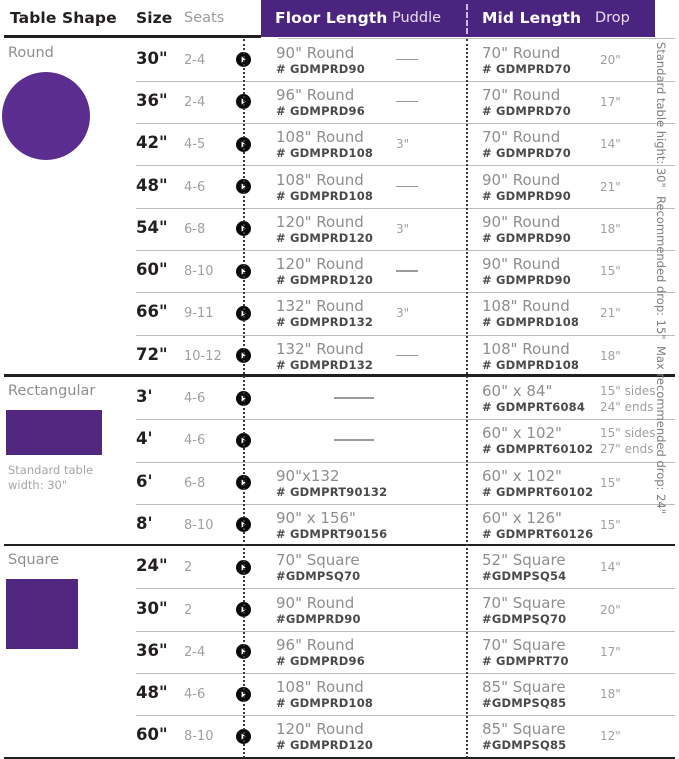 The height and width of the screenshot is (759, 679). What do you see at coordinates (467, 19) in the screenshot?
I see `header-column-divider` at bounding box center [467, 19].